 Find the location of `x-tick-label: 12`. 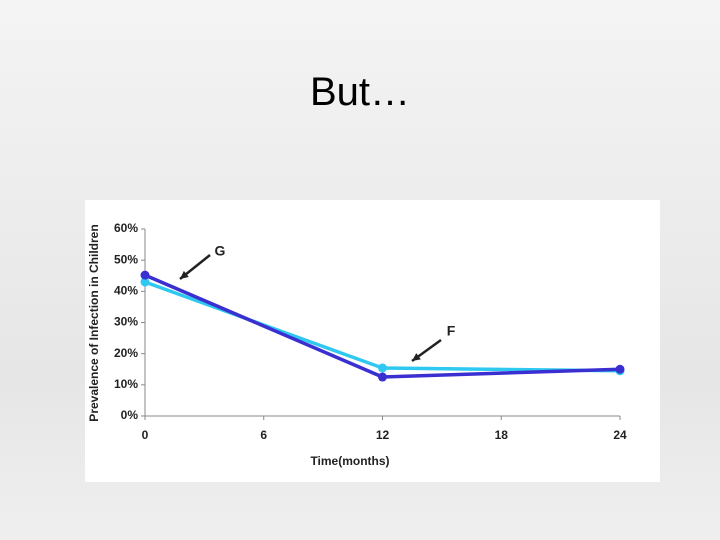

x-tick-label: 12 is located at coordinates (383, 435).